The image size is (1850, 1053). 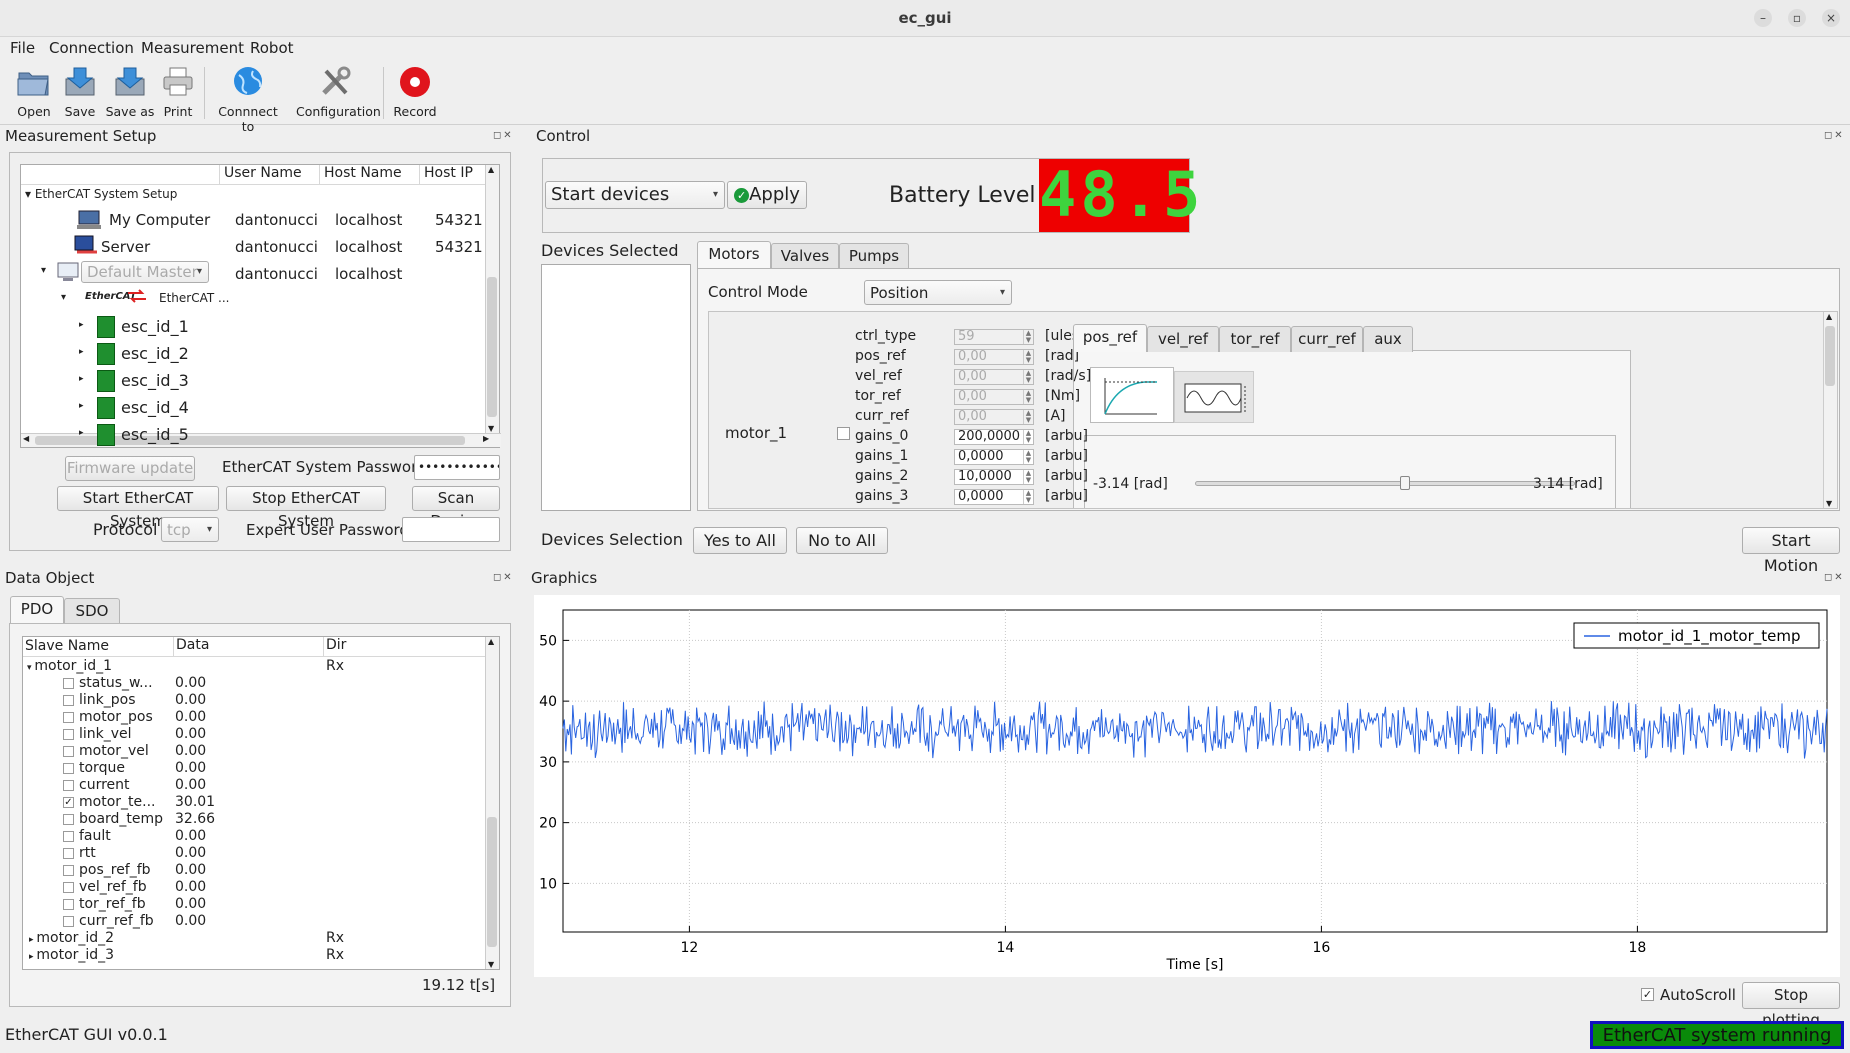 What do you see at coordinates (155, 434) in the screenshot?
I see `esc-node: esc_id_5` at bounding box center [155, 434].